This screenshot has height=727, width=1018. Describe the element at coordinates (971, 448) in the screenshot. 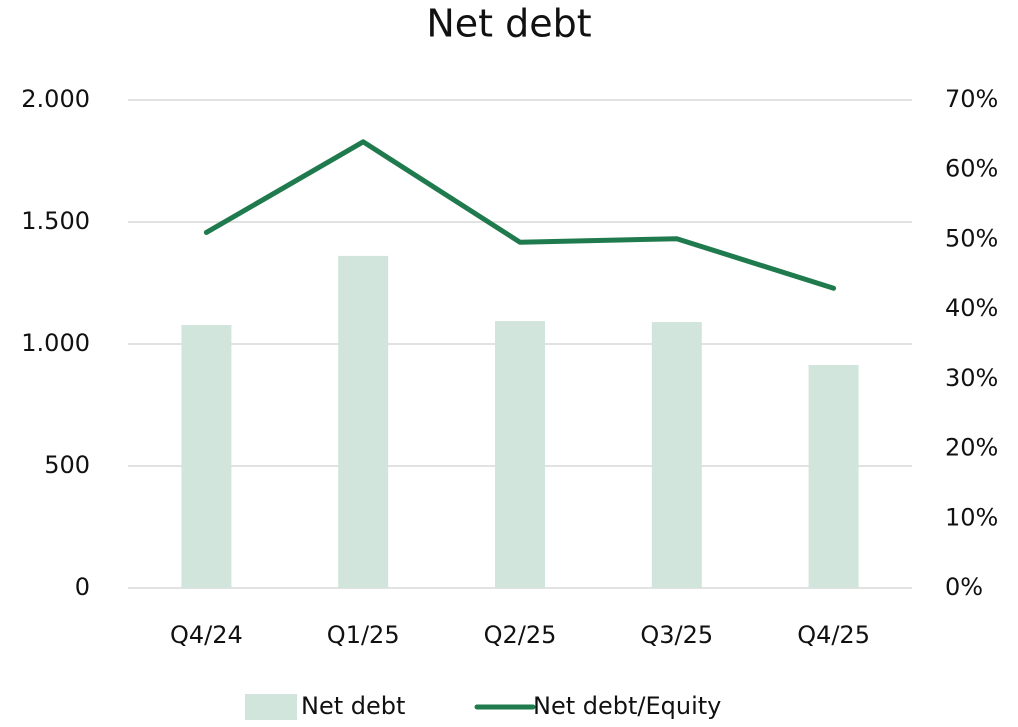

I see `y2-tick-label: 20%` at that location.